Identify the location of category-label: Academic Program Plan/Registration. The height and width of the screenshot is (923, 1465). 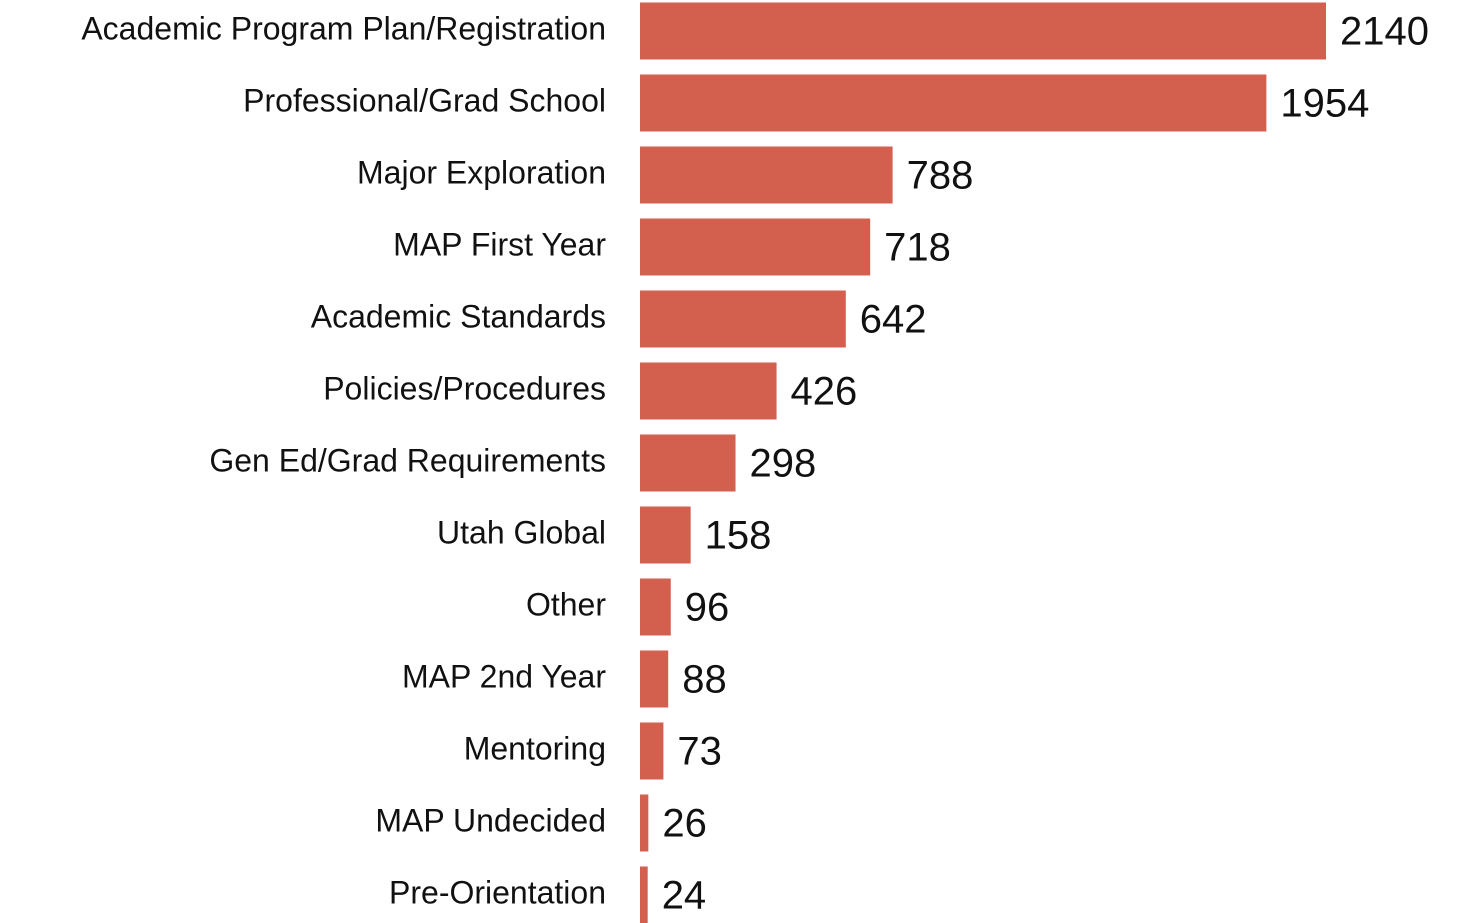
(343, 28).